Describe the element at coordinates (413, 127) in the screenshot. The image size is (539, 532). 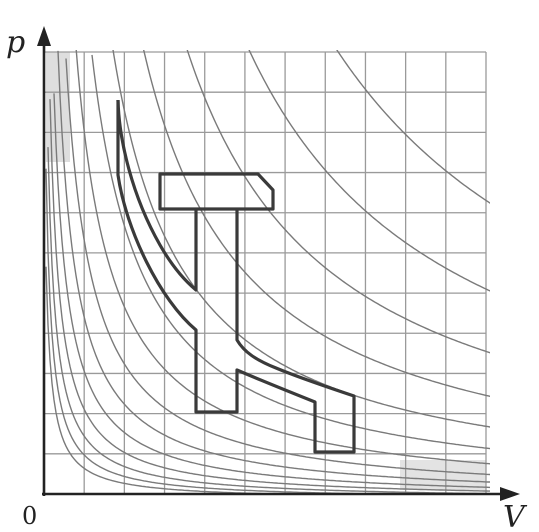
I see `isotherm-curve` at that location.